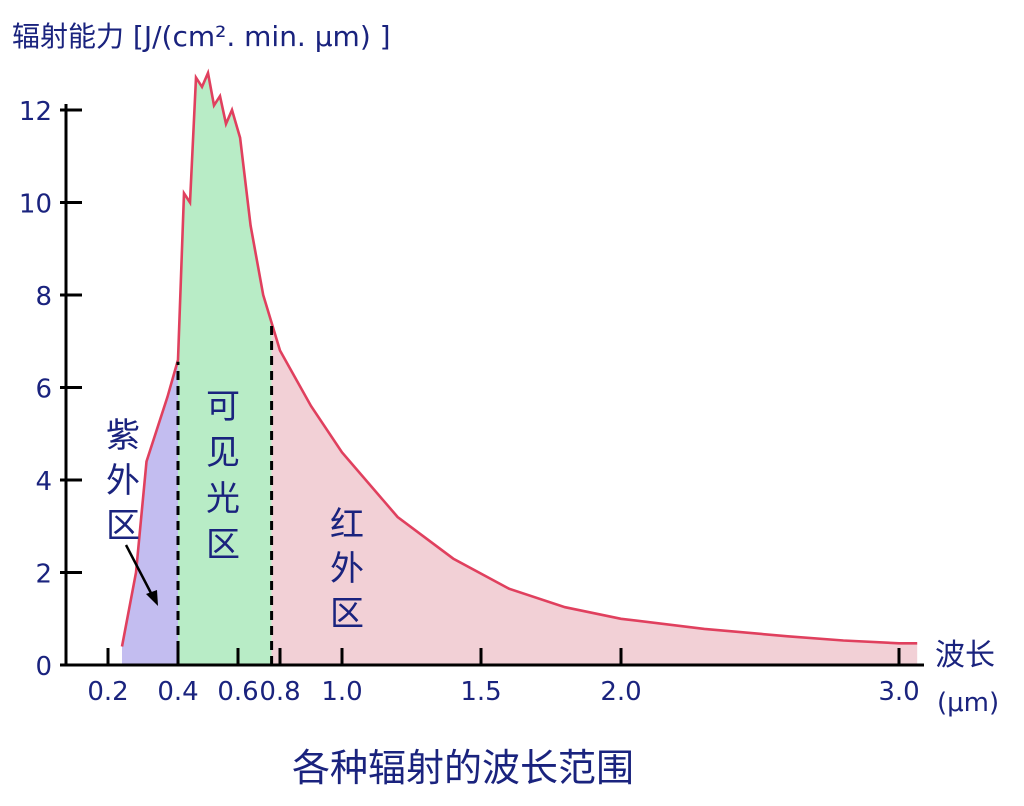 Image resolution: width=1024 pixels, height=806 pixels. What do you see at coordinates (43, 575) in the screenshot?
I see `y-tick-label: 2` at bounding box center [43, 575].